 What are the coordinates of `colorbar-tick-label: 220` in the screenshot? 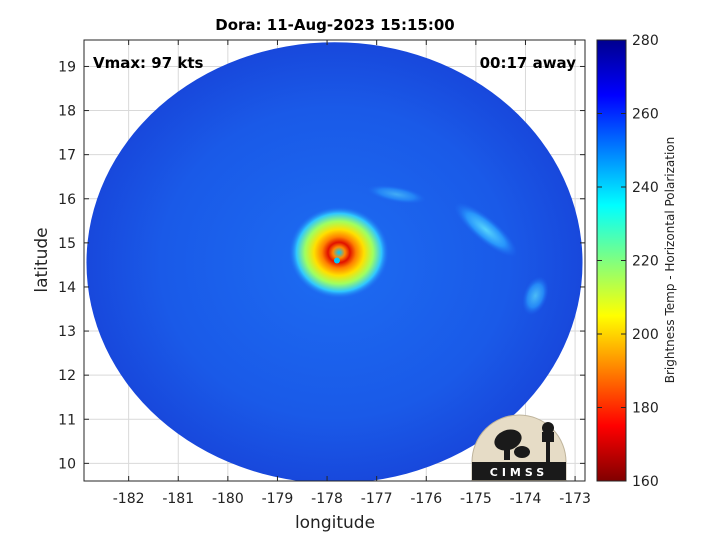 It's located at (645, 262).